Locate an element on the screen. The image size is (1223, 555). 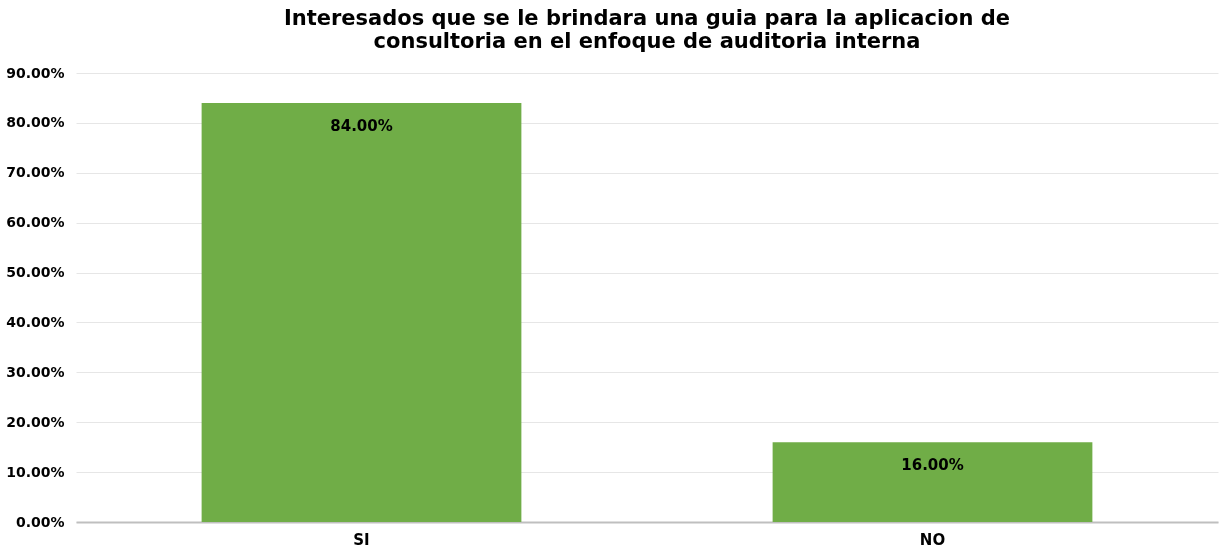
y-tick-label: 40.00% is located at coordinates (35, 321).